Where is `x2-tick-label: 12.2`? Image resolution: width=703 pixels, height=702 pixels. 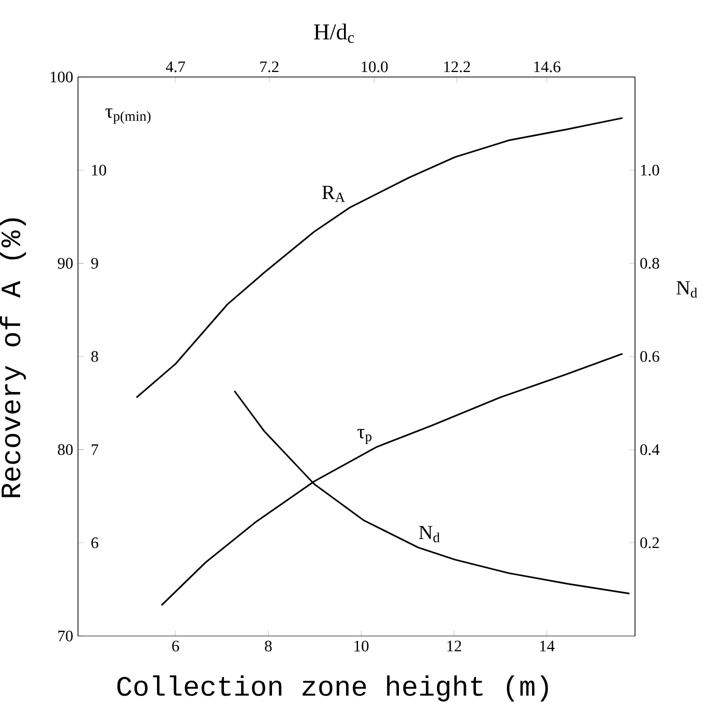 x2-tick-label: 12.2 is located at coordinates (457, 66).